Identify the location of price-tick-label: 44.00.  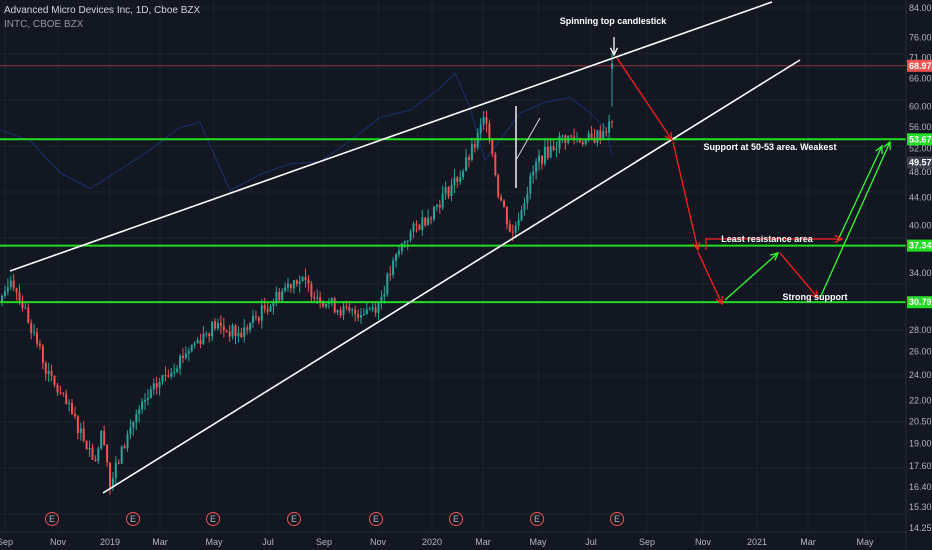
(920, 198).